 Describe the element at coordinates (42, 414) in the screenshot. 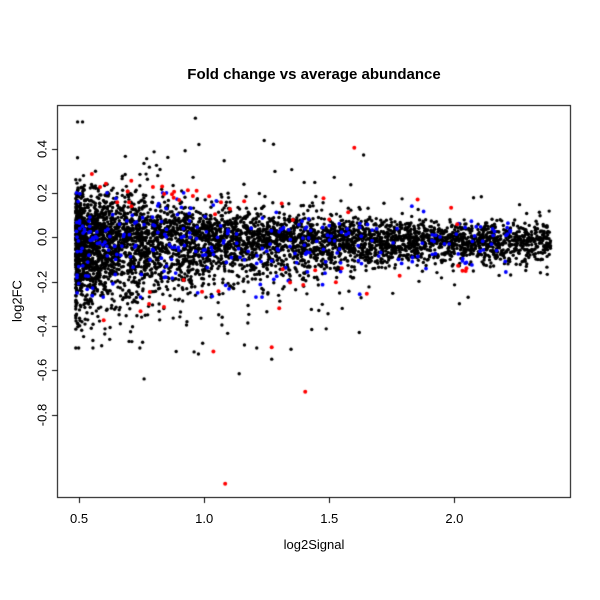

I see `y-tick-label: -0.8` at that location.